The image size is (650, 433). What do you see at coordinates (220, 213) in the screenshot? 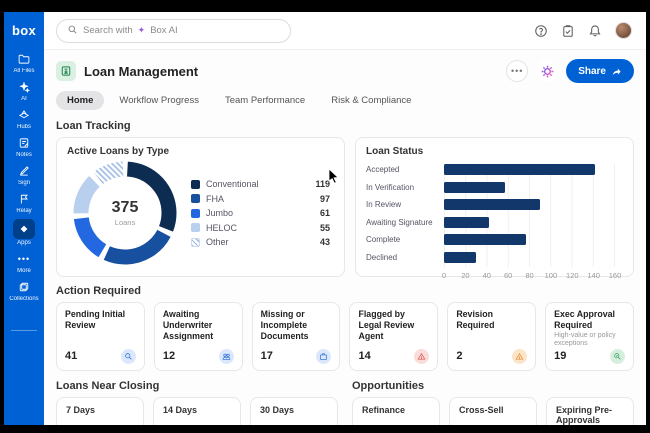
I see `legend-label: Jumbo` at bounding box center [220, 213].